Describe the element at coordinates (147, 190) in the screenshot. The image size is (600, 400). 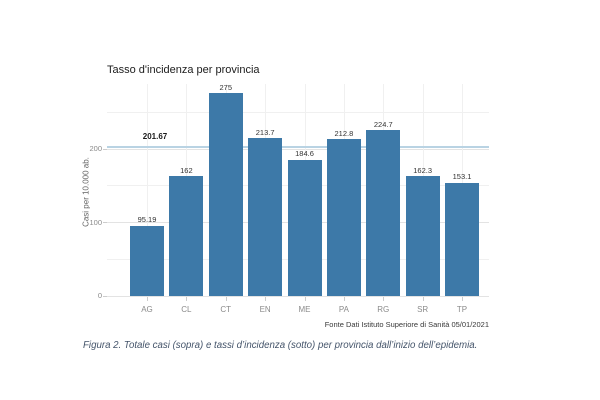
I see `gridline-v` at that location.